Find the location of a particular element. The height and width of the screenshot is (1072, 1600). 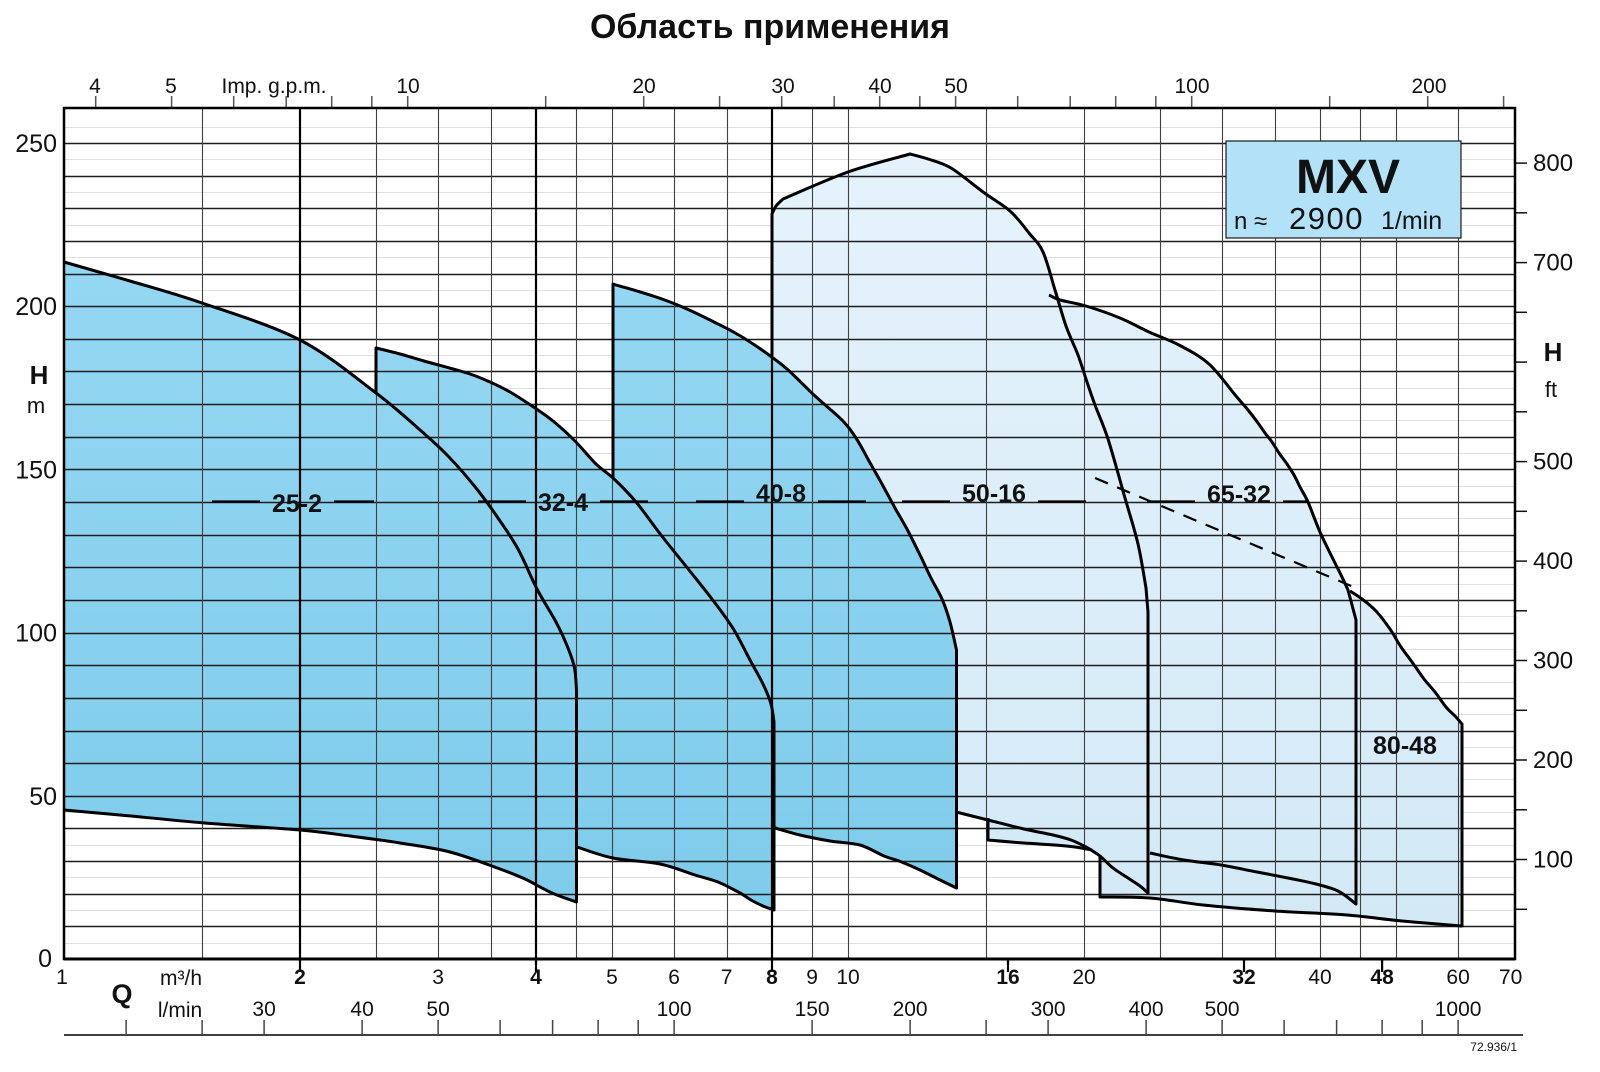

svg-text: 32 is located at coordinates (1243, 977).